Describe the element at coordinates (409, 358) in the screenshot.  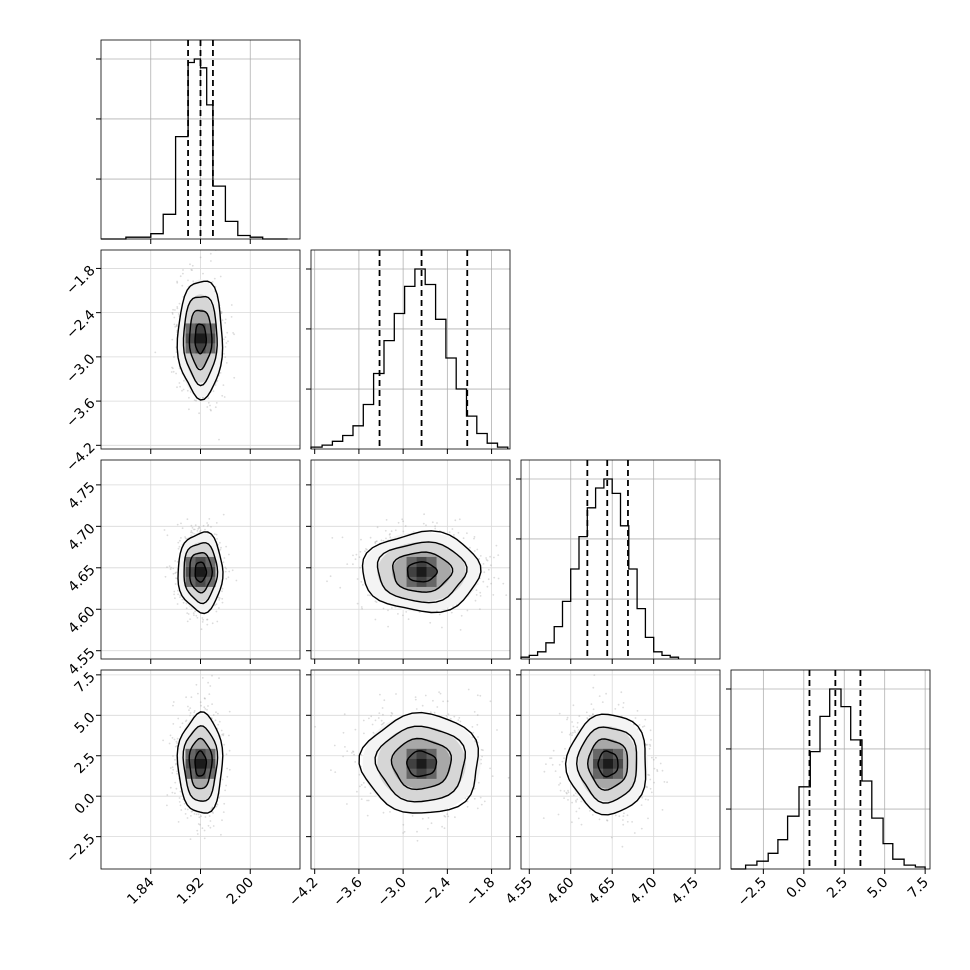
I see `hist-series` at that location.